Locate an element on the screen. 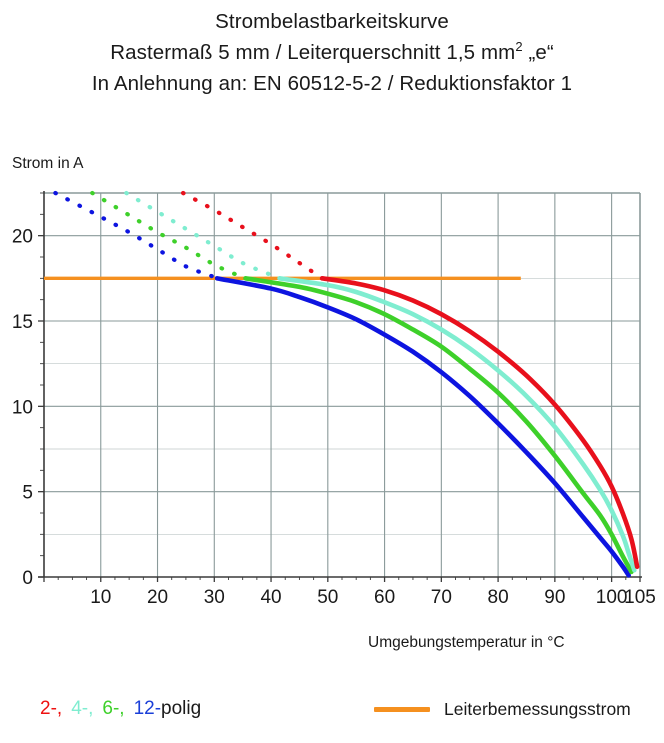 The height and width of the screenshot is (743, 664). x-tick-label: 50 is located at coordinates (327, 597).